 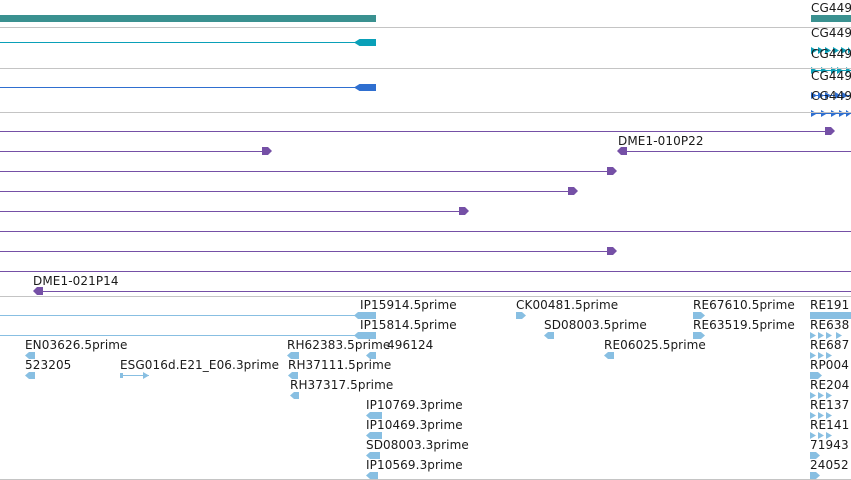 What do you see at coordinates (339, 345) in the screenshot?
I see `est-label: RH62383.5prime` at bounding box center [339, 345].